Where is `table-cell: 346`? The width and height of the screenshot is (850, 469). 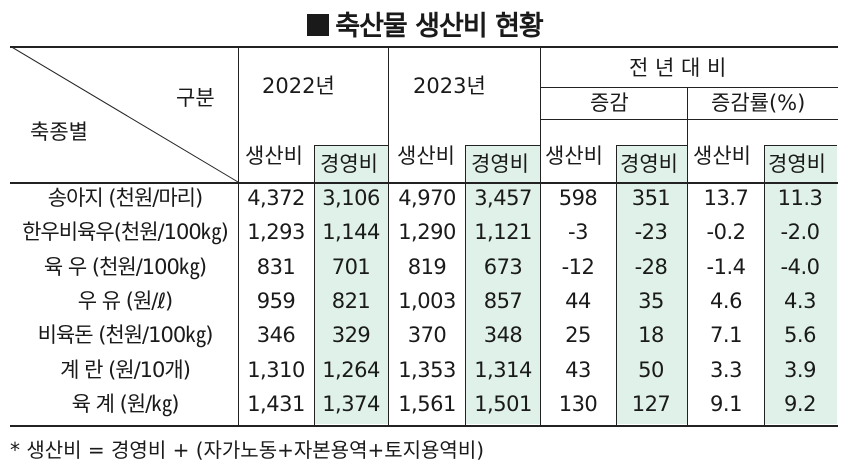 table-cell: 346 is located at coordinates (276, 335).